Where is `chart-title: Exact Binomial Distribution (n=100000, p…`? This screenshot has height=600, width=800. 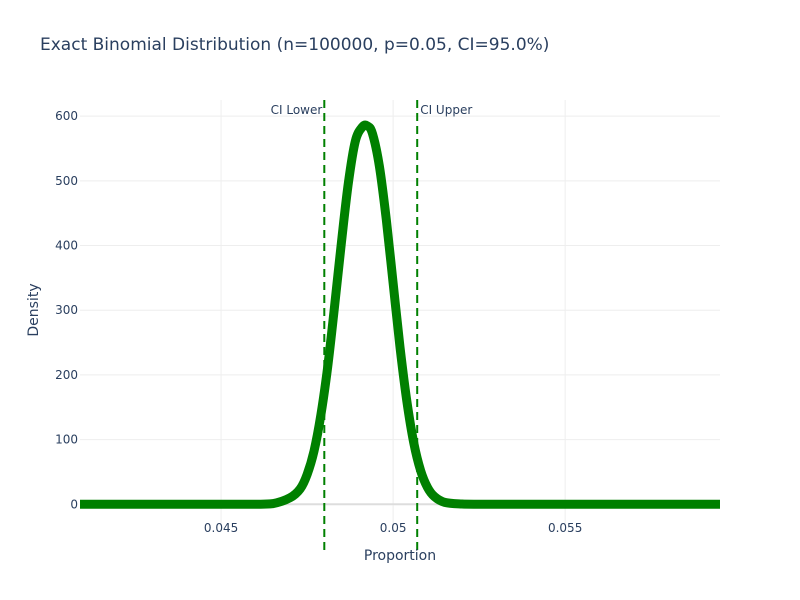 chart-title: Exact Binomial Distribution (n=100000, p… is located at coordinates (294, 45).